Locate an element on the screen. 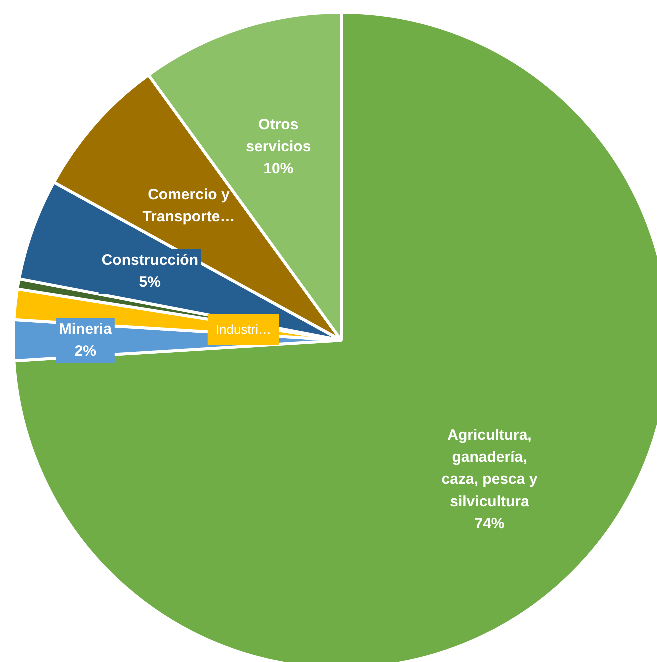 The image size is (657, 662). data-label: 2% is located at coordinates (85, 351).